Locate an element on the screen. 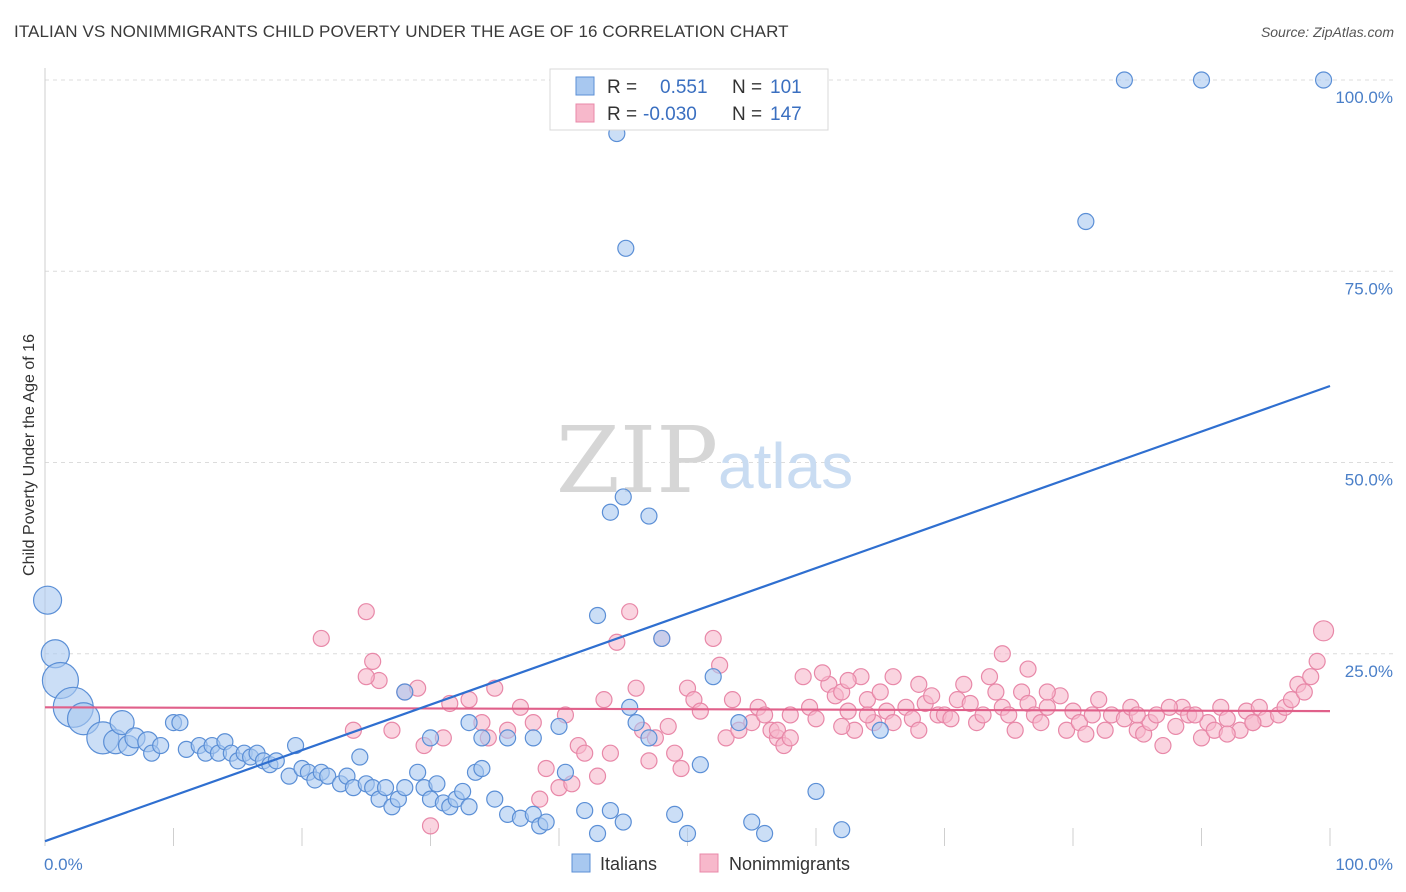  legend-top: R = 0.551 N = 101 R = -0.030 N = 147 is located at coordinates (689, 99).